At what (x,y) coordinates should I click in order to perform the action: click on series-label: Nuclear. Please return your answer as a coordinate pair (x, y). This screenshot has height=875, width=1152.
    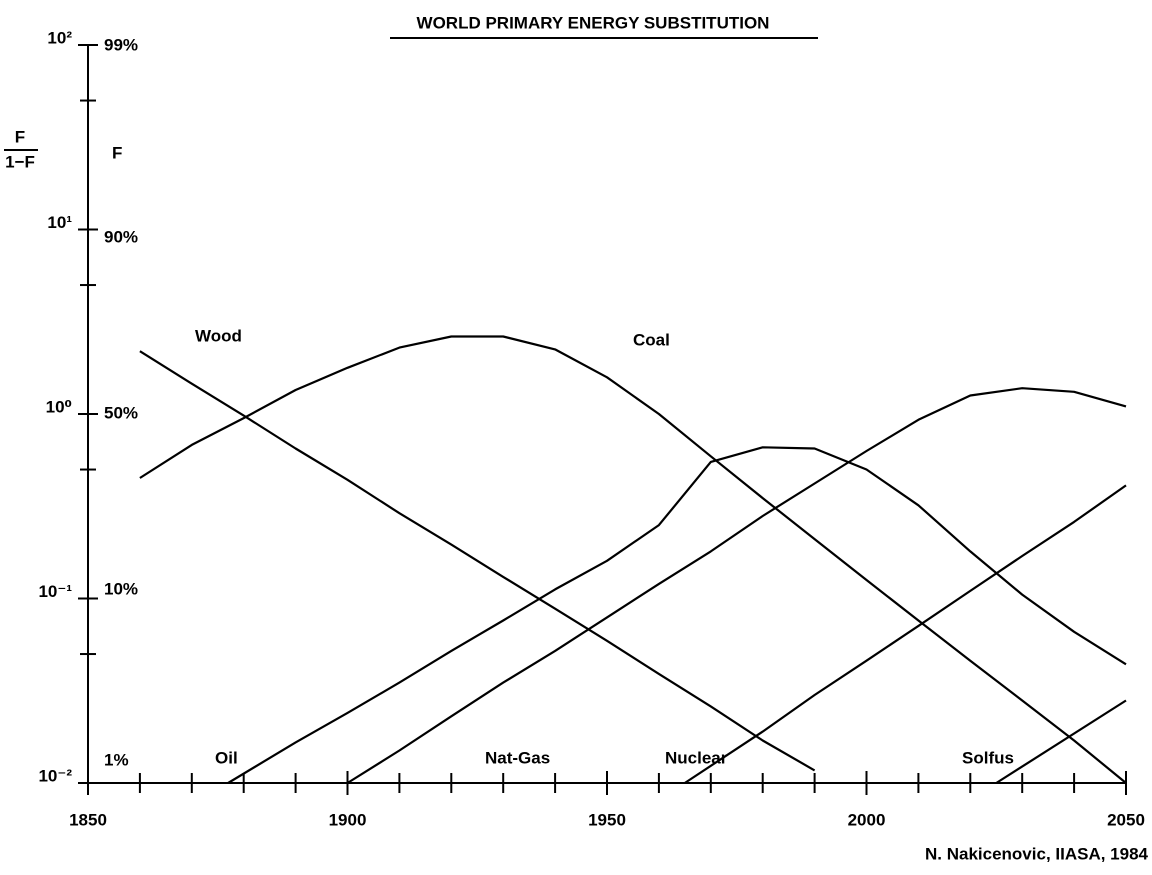
    Looking at the image, I should click on (696, 757).